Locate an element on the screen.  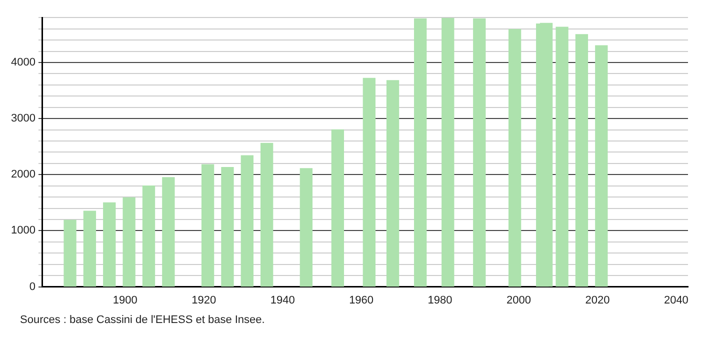
x-tick-label: 2000 is located at coordinates (518, 300).